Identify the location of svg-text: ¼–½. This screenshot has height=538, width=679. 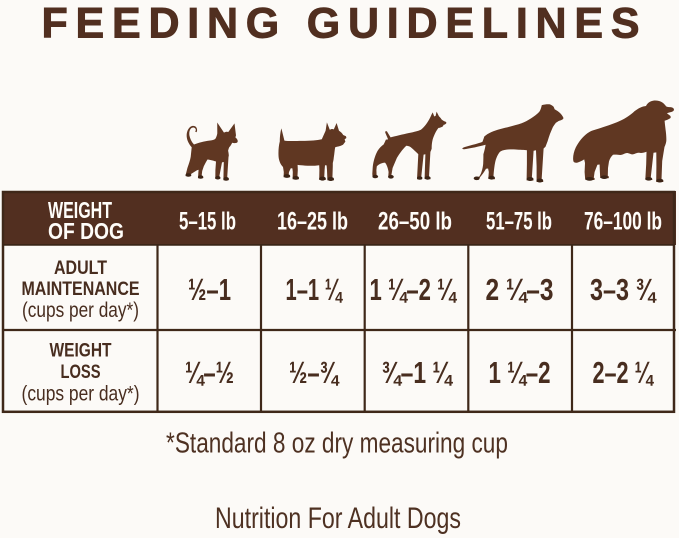
(209, 372).